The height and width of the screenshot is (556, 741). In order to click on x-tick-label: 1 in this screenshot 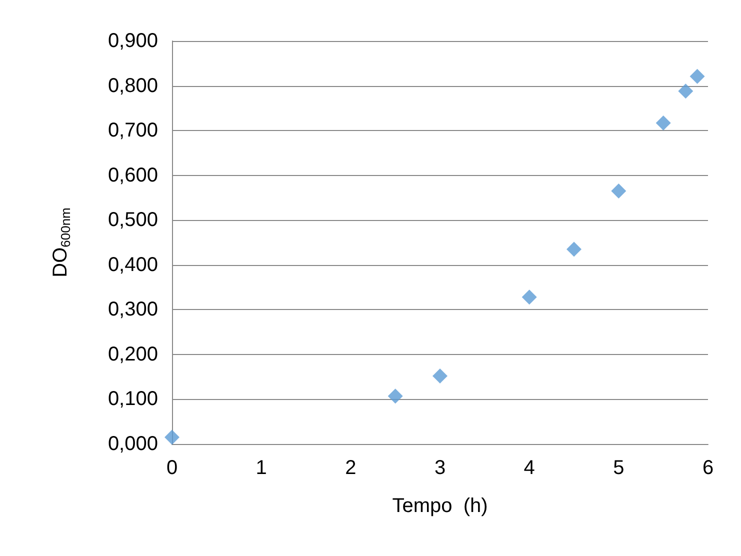, I will do `click(261, 468)`.